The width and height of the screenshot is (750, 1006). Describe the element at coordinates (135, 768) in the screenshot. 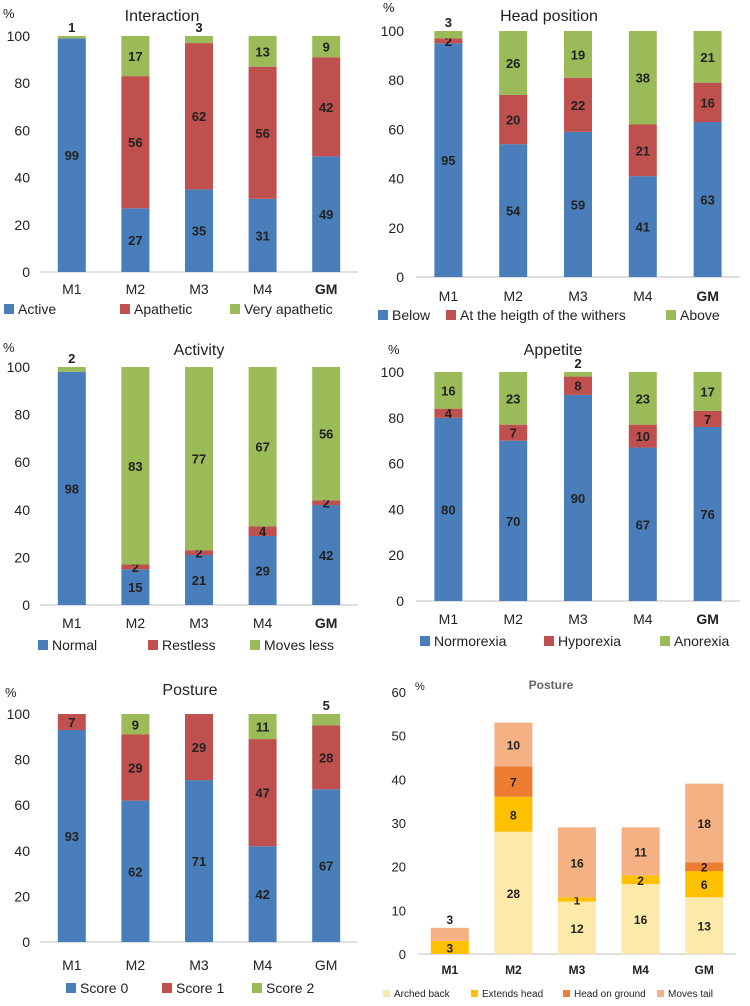

I see `data-label: 29` at that location.